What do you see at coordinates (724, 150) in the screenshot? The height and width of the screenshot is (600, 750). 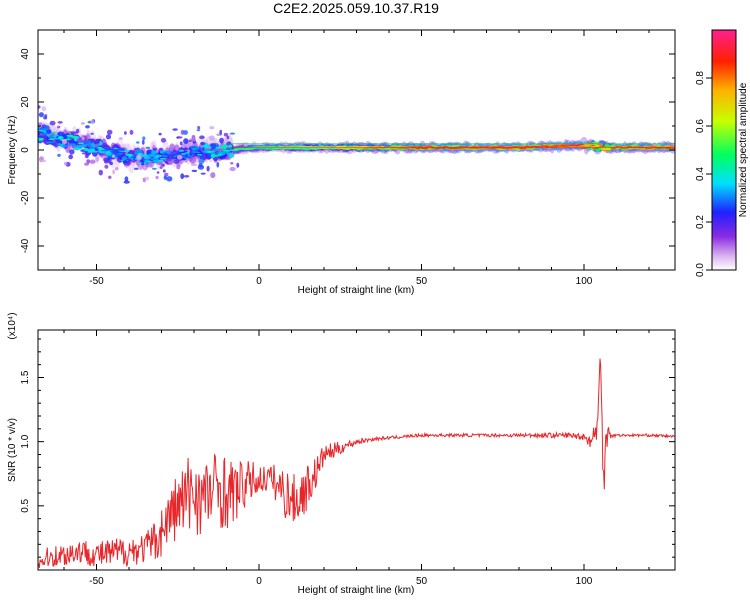 I see `colorbar-frame` at bounding box center [724, 150].